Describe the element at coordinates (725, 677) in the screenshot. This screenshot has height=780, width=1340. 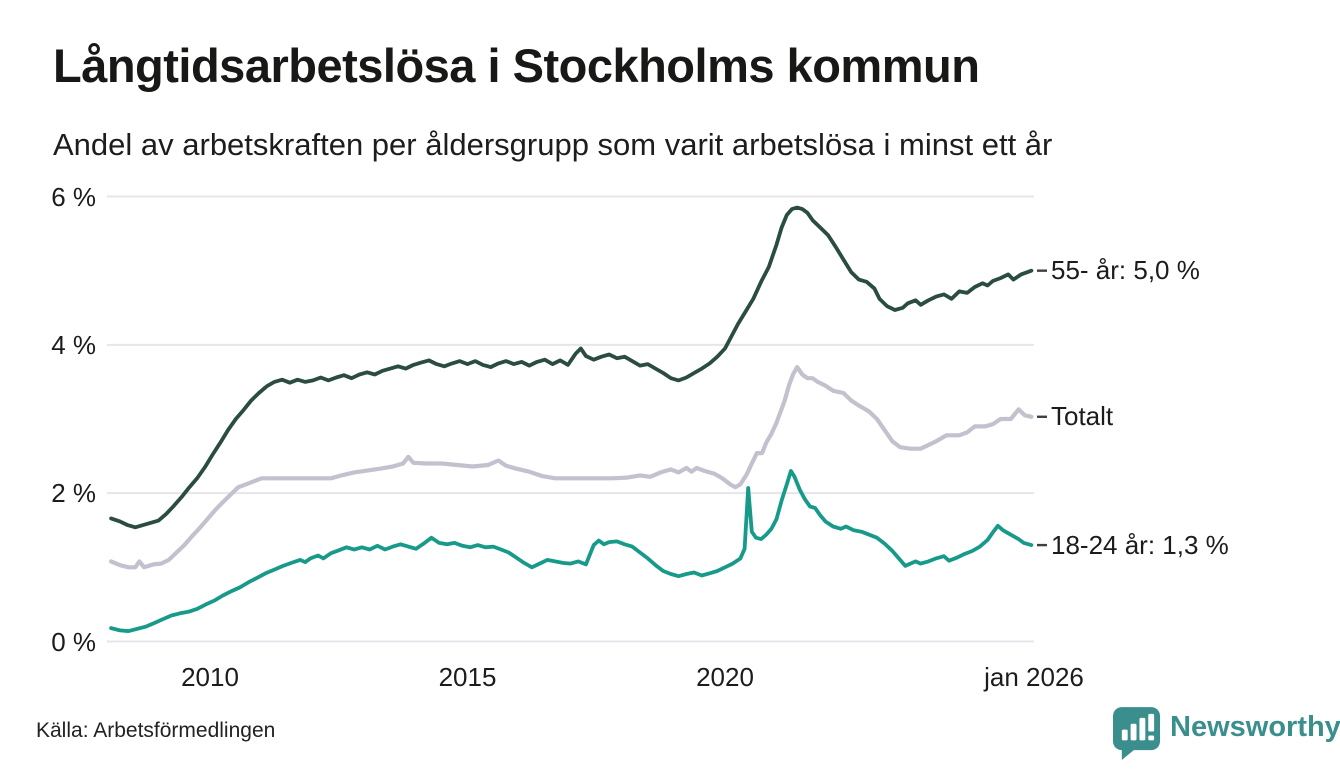
I see `x-tick-label: 2020` at that location.